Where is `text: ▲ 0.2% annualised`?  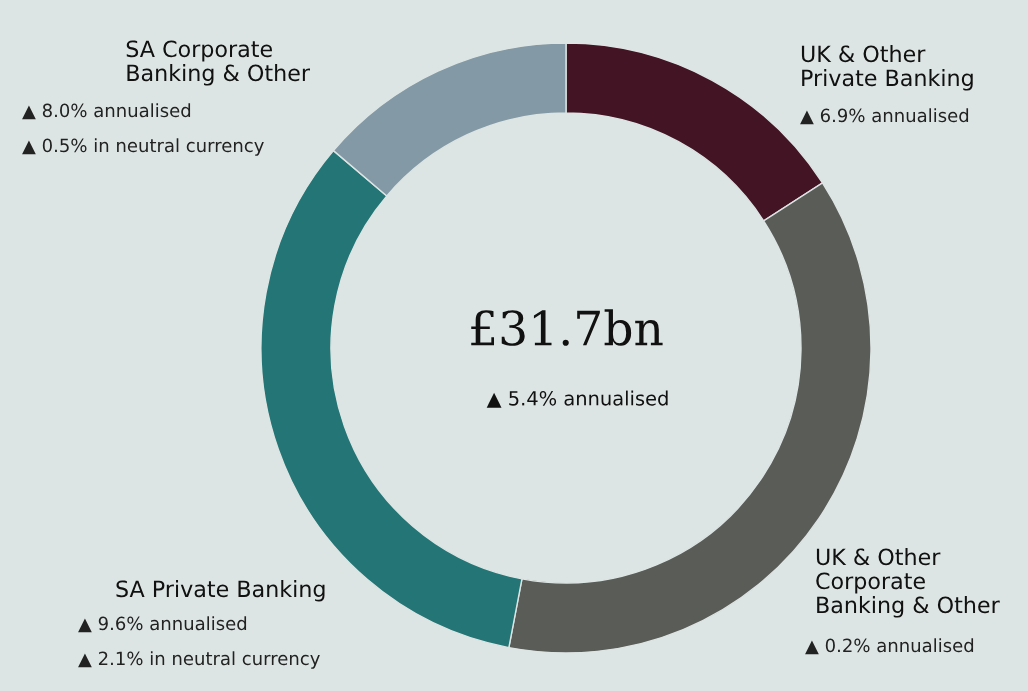
text: ▲ 0.2% annualised is located at coordinates (889, 646).